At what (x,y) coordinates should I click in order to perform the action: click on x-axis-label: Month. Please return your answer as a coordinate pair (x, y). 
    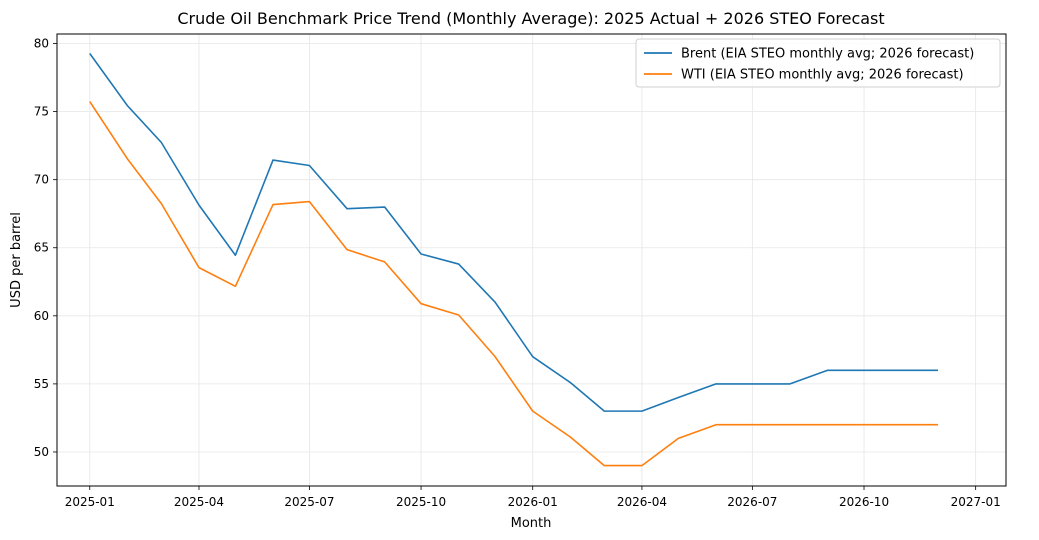
    Looking at the image, I should click on (531, 523).